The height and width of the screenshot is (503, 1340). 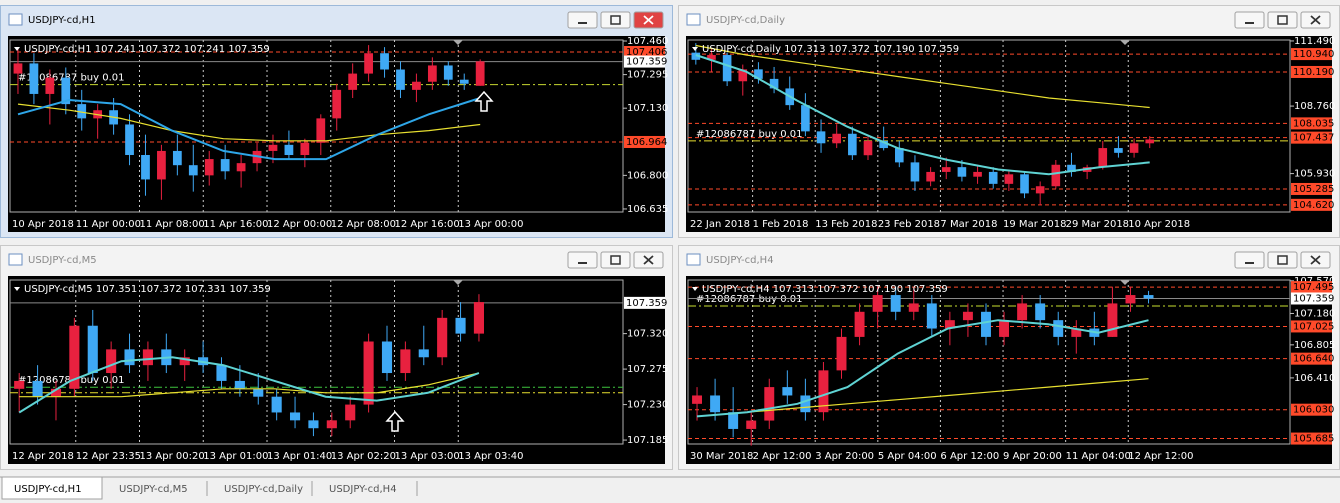 What do you see at coordinates (647, 334) in the screenshot?
I see `price-tick-label: 107.320` at bounding box center [647, 334].